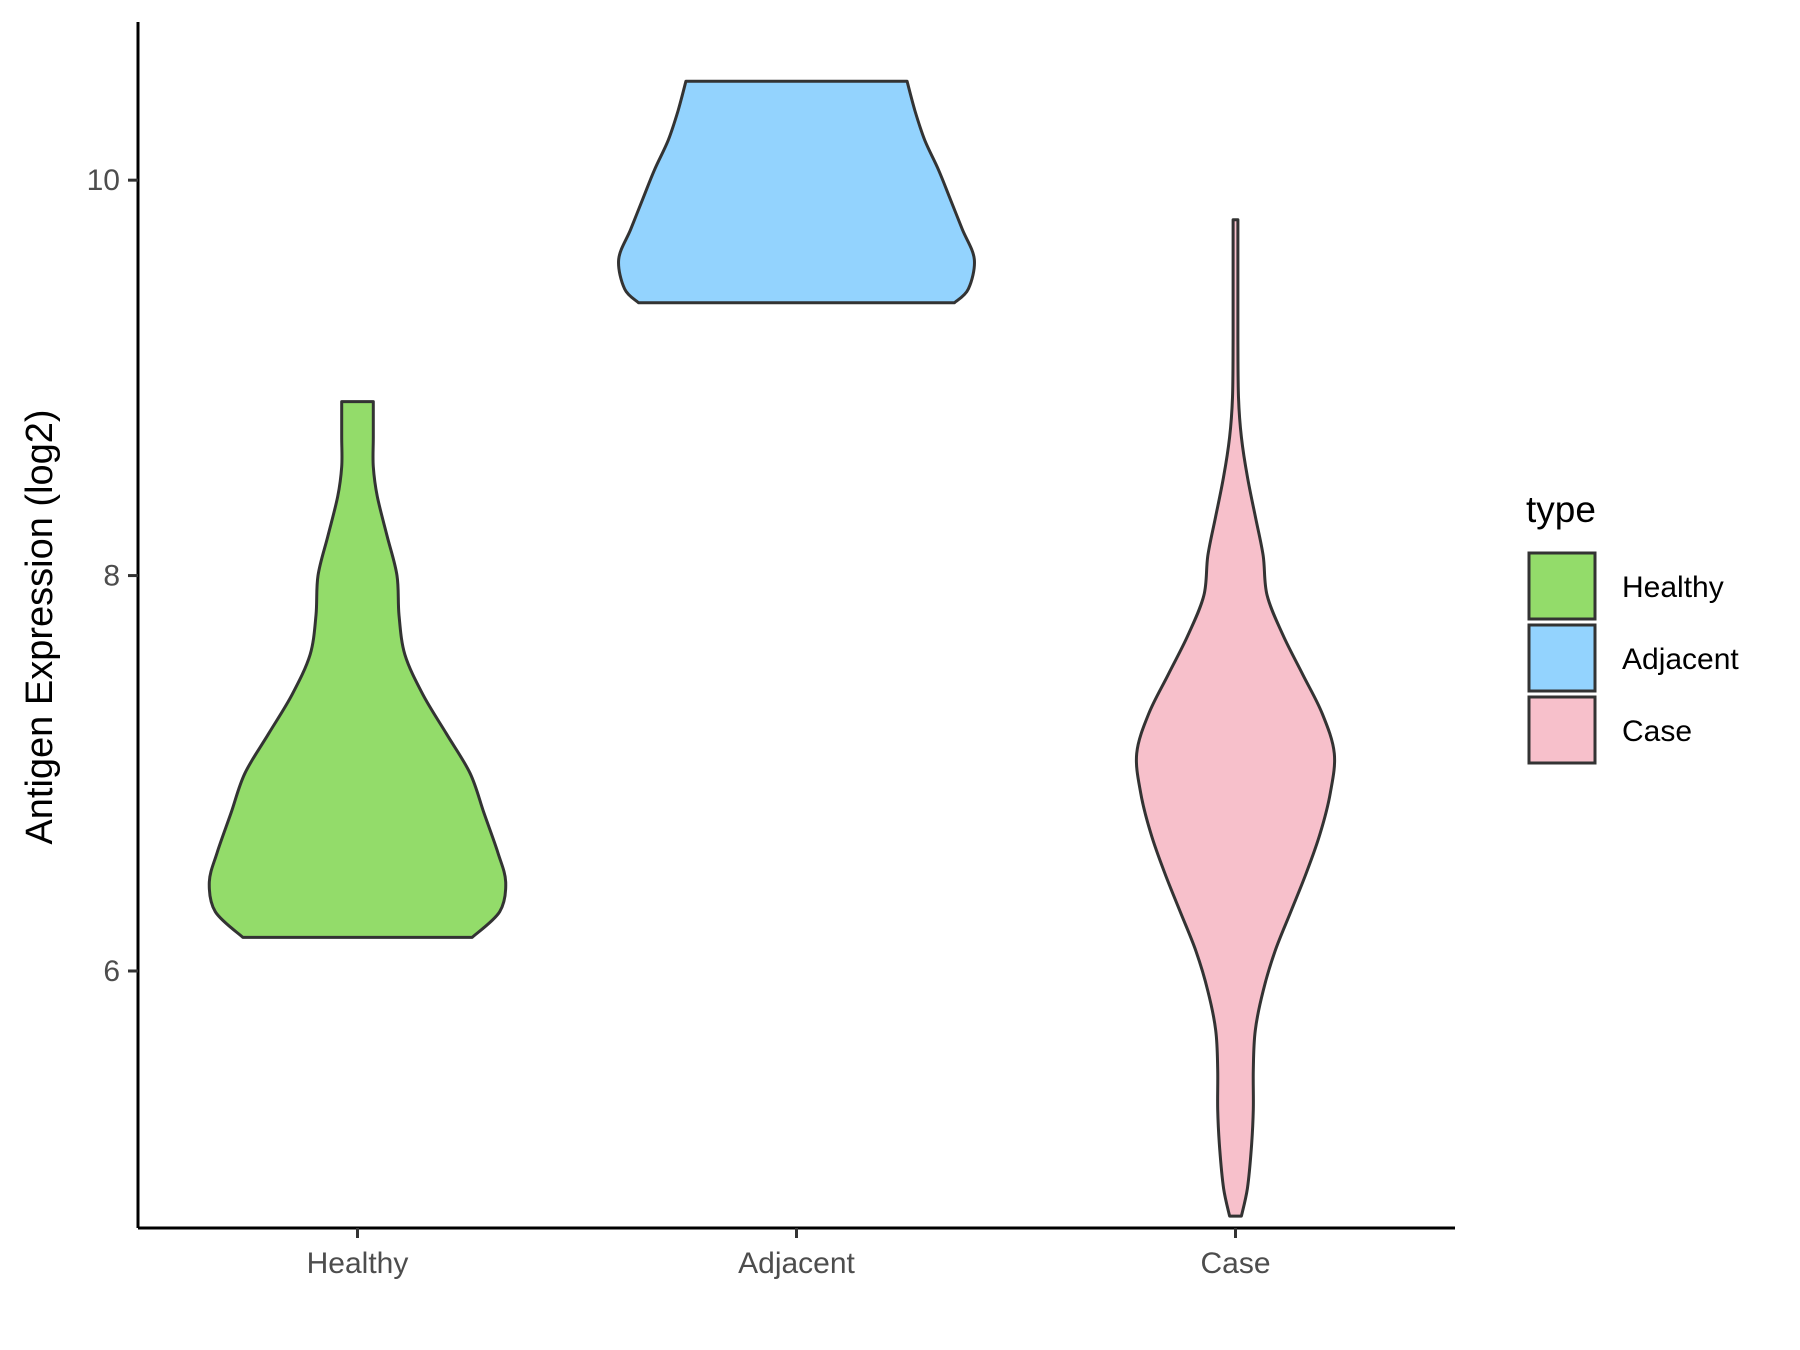 This screenshot has height=1350, width=1800. I want to click on y-tick-label-8: 8, so click(111, 576).